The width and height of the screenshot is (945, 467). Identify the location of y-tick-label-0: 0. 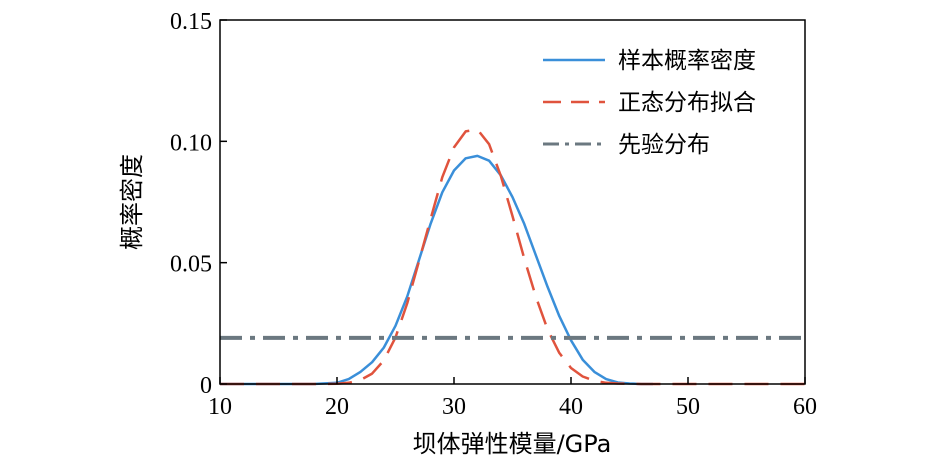
(206, 386).